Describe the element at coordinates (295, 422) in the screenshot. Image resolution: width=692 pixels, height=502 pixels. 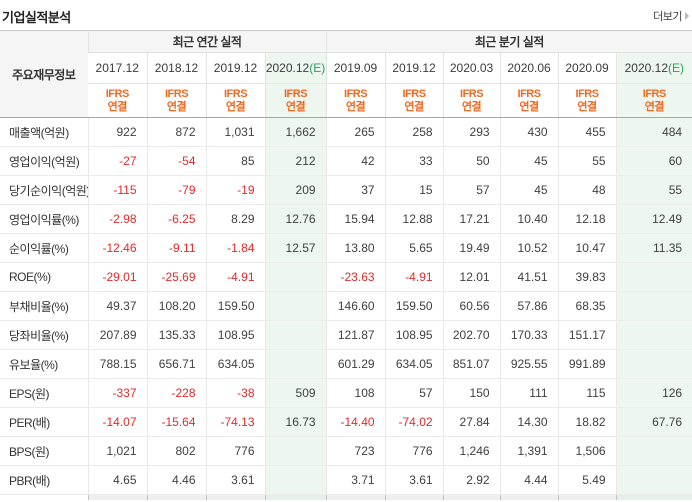
I see `value-cell: 16.73` at that location.